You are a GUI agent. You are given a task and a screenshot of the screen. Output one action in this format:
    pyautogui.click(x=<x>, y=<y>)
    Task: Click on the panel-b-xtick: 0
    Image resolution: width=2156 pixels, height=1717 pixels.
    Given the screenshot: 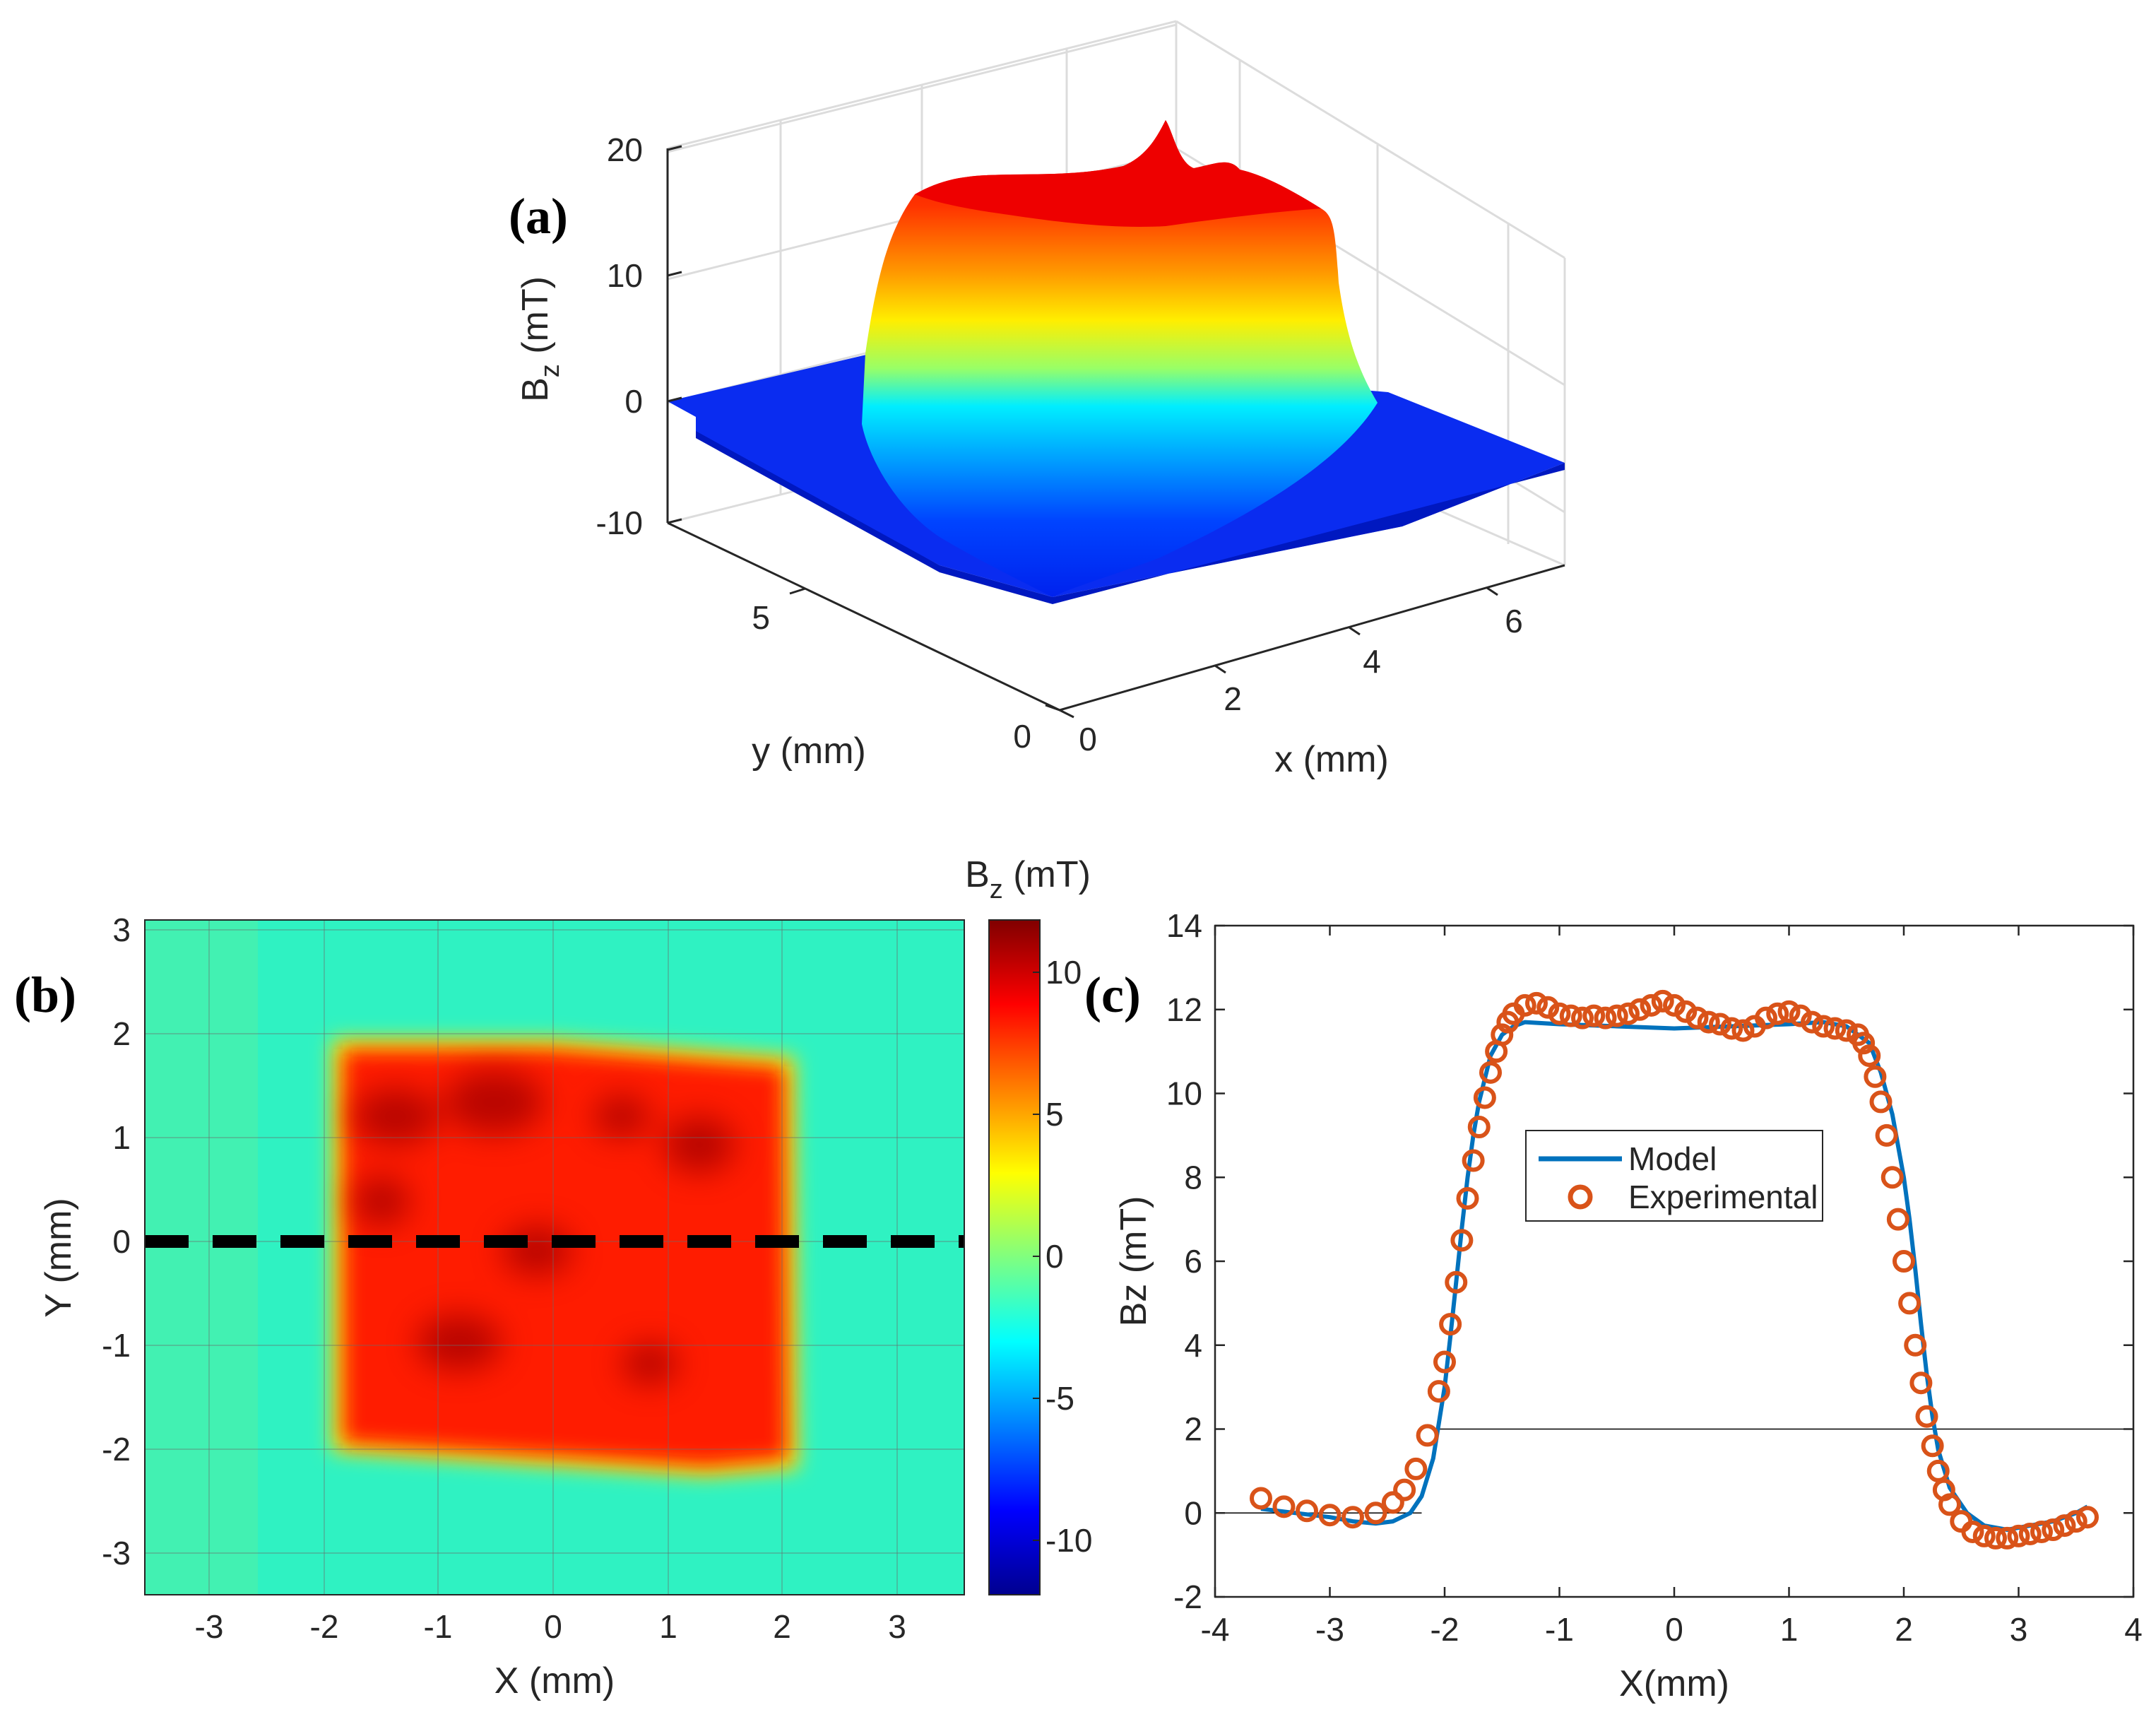 What is the action you would take?
    pyautogui.click(x=553, y=1626)
    